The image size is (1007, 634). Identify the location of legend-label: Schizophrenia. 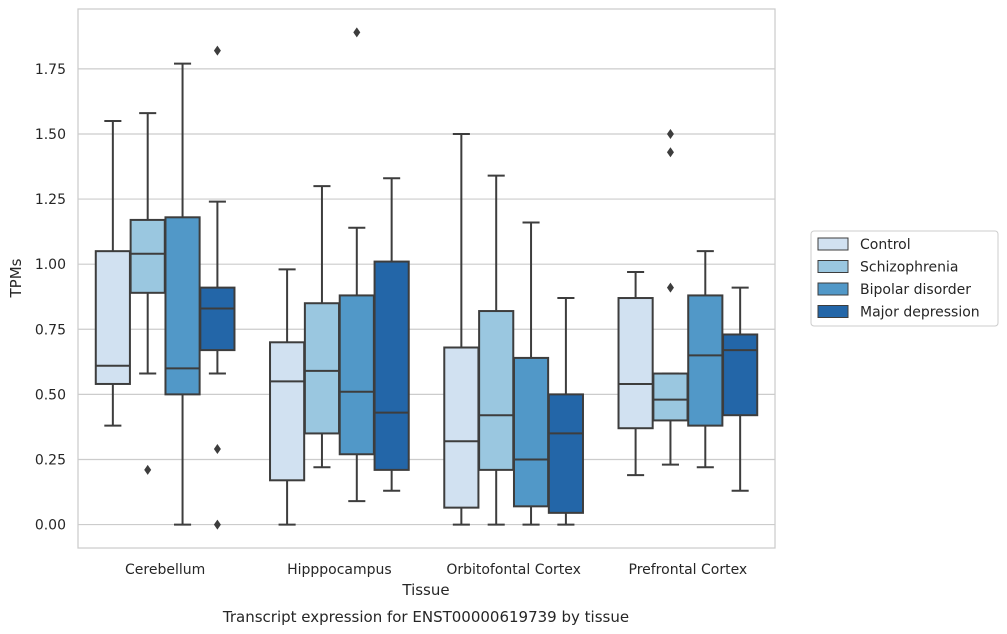
(909, 268).